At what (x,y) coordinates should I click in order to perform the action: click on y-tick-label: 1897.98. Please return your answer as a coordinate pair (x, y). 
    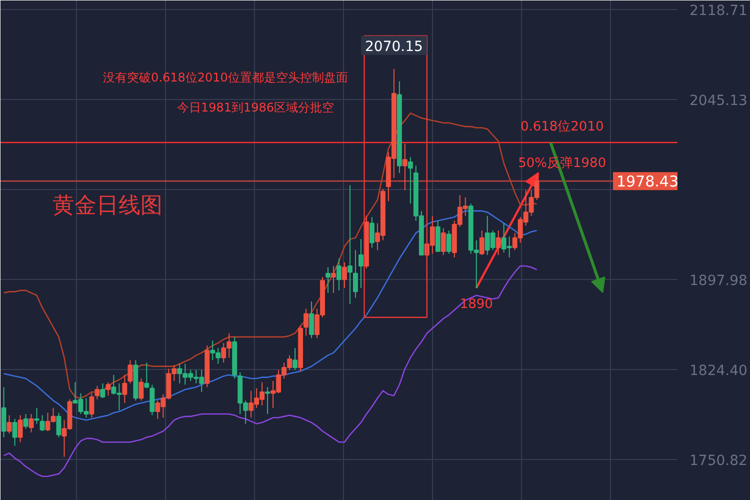
    Looking at the image, I should click on (719, 280).